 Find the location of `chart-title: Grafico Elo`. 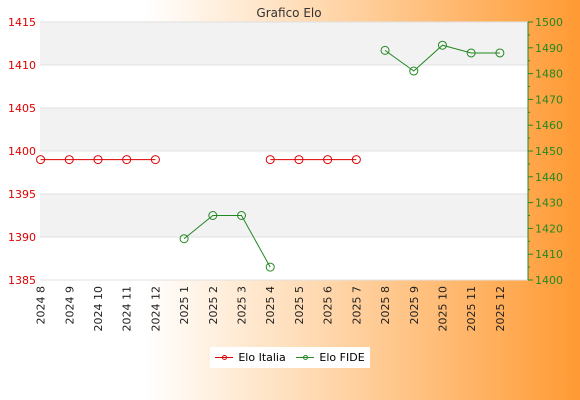

chart-title: Grafico Elo is located at coordinates (288, 13).